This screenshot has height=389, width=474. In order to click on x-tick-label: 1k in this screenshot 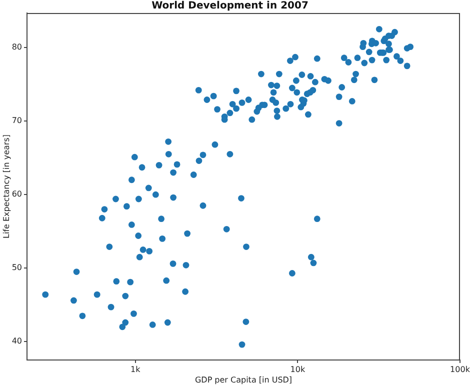, I will do `click(135, 369)`.